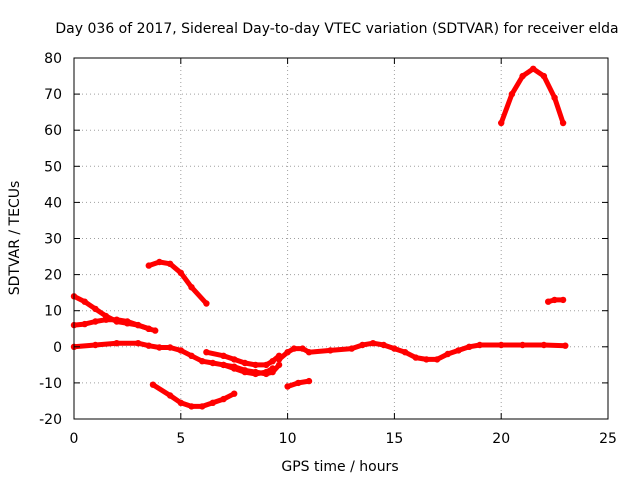  Describe the element at coordinates (180, 439) in the screenshot. I see `x-tick-label: 5` at that location.